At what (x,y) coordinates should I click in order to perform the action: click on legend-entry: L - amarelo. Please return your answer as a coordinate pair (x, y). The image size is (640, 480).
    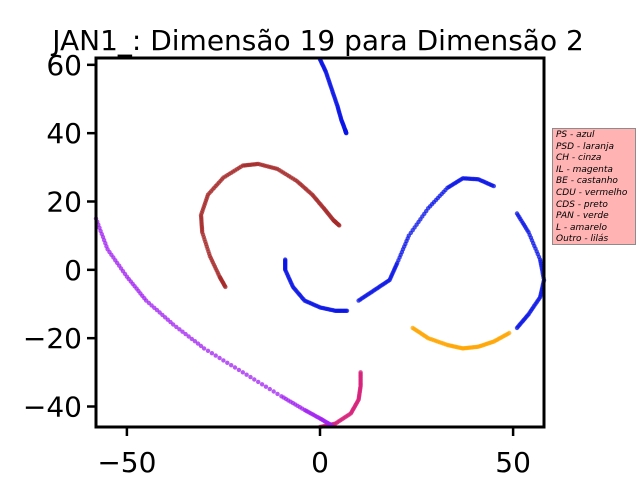
    Looking at the image, I should click on (582, 227).